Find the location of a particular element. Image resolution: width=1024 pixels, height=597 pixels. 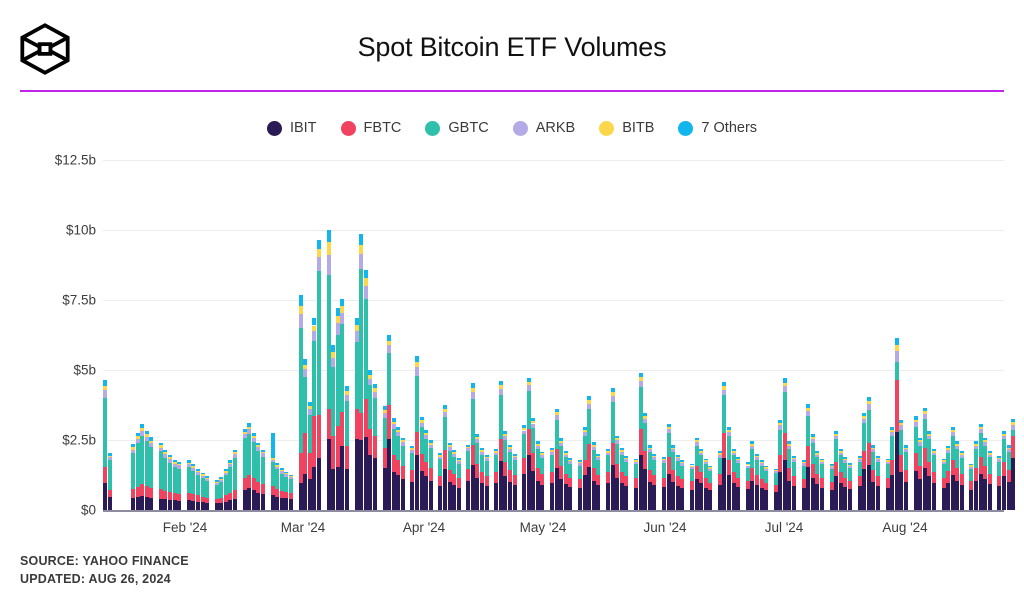

legend-item-bitb: BITB is located at coordinates (626, 128).